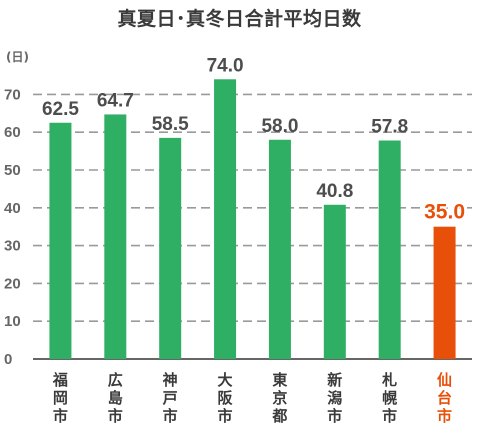 The height and width of the screenshot is (428, 479). Describe the element at coordinates (389, 416) in the screenshot. I see `category-label-7-char-3: 市` at that location.